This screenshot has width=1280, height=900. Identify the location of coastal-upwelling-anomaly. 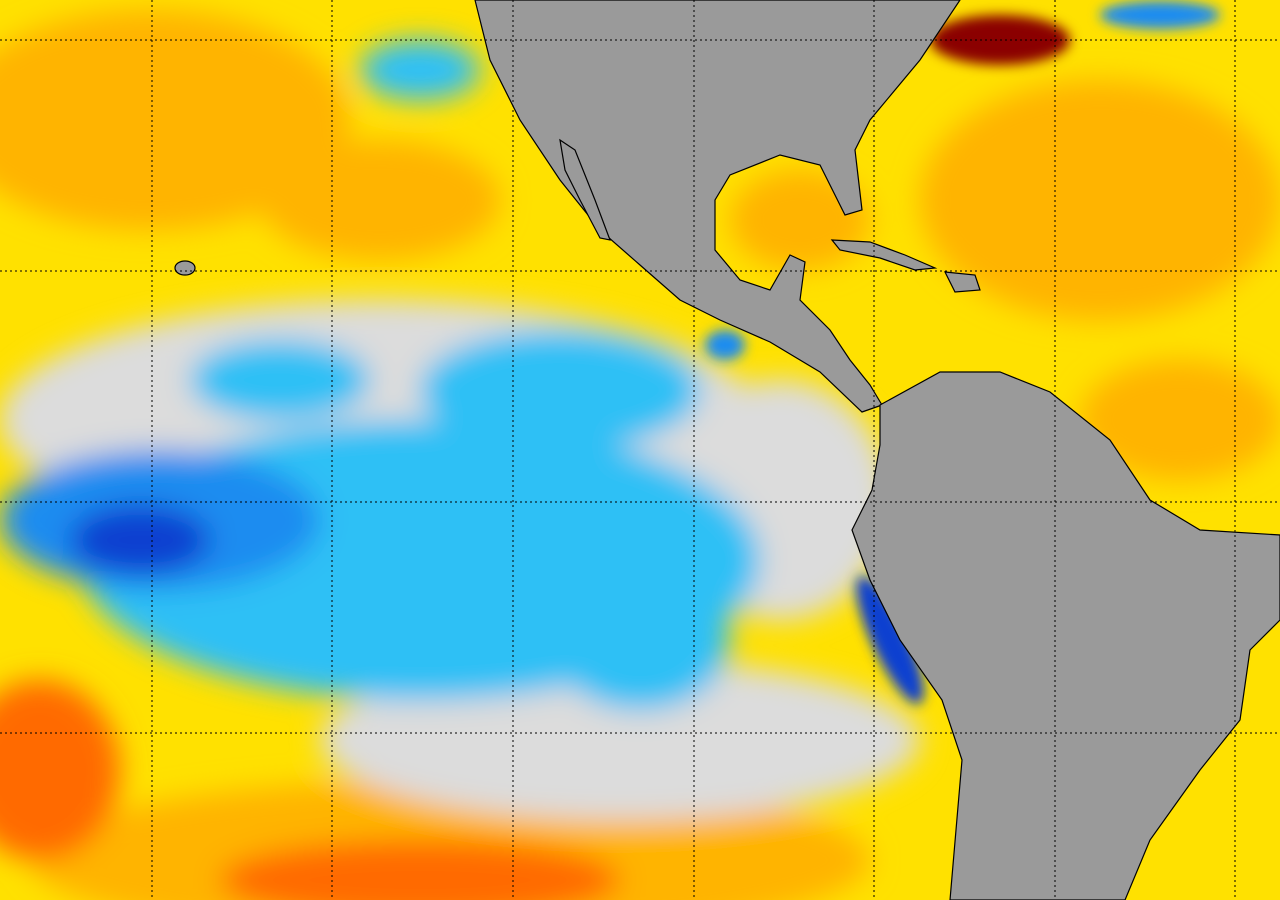
(890, 640).